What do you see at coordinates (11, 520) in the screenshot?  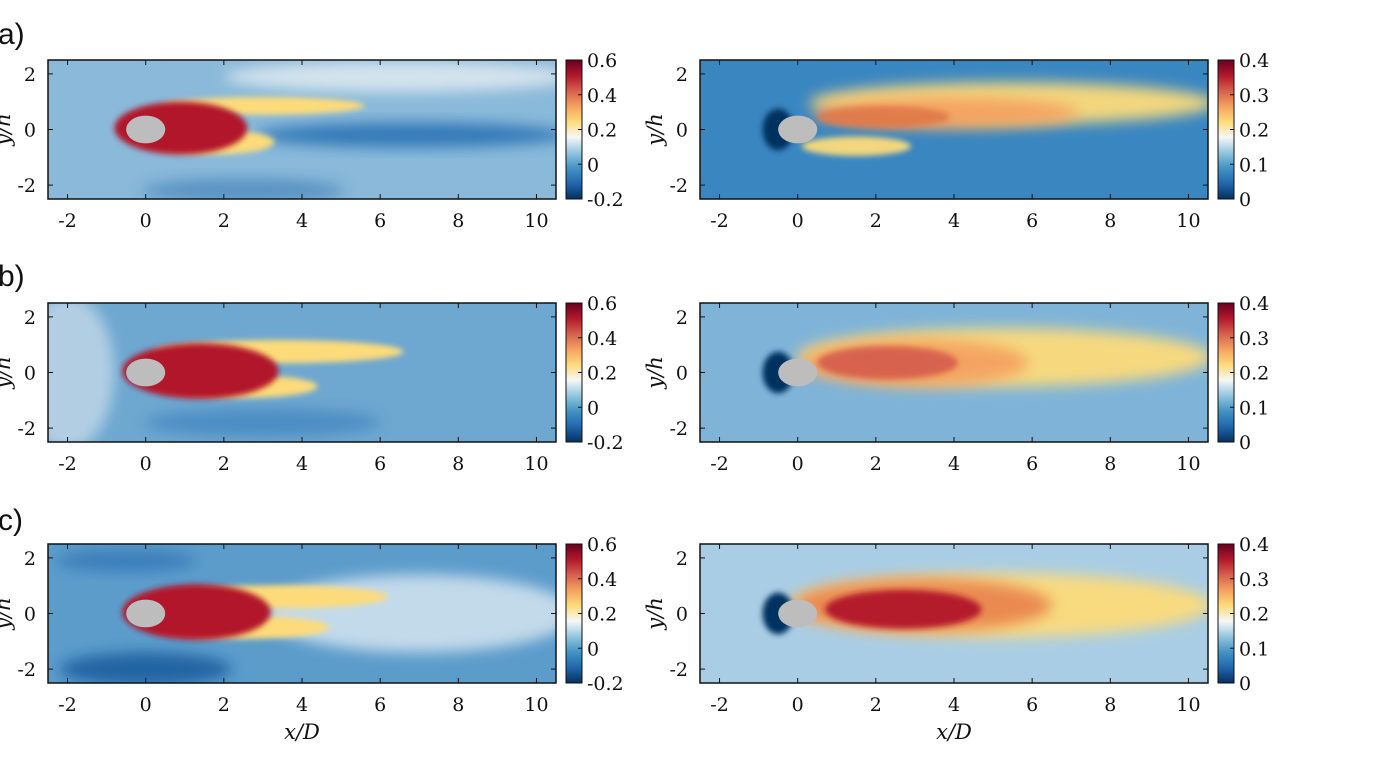 I see `panel-label: c)` at bounding box center [11, 520].